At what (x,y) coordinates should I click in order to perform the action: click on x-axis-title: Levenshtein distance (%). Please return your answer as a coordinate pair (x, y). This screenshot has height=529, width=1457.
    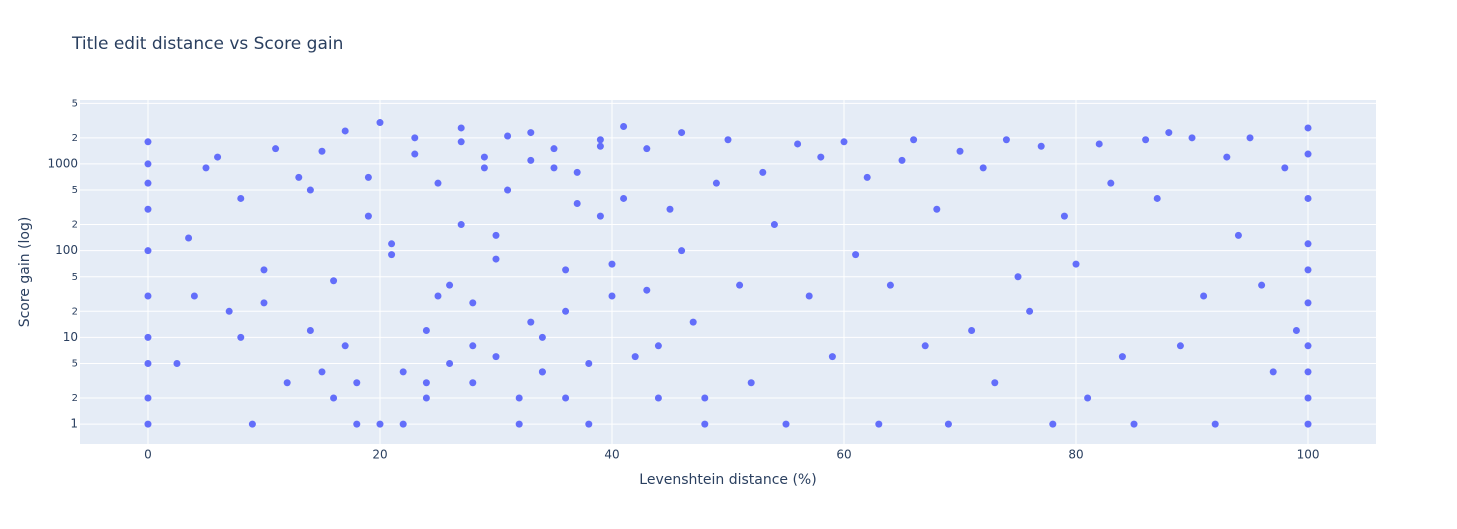
    Looking at the image, I should click on (727, 480).